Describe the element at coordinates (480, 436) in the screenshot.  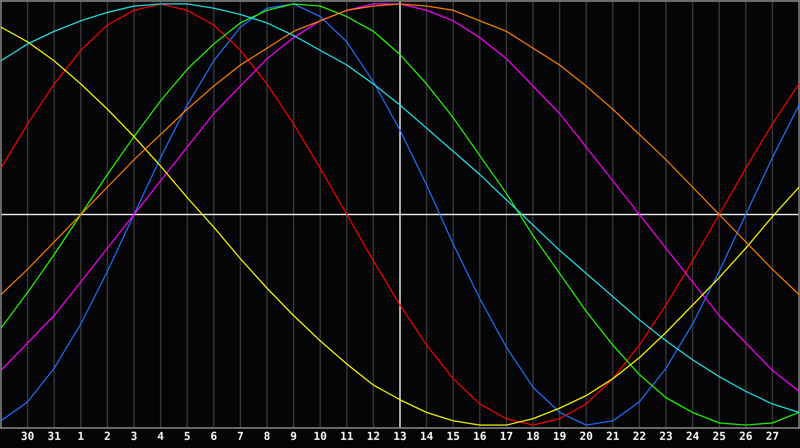
I see `x-tick-label: 16` at that location.